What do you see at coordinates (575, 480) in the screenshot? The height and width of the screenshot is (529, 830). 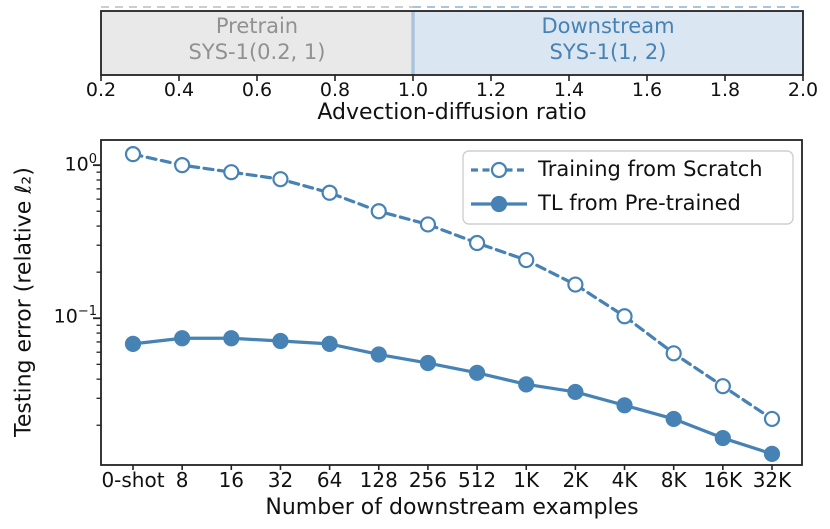 I see `x-tick-label-2K: 2K` at bounding box center [575, 480].